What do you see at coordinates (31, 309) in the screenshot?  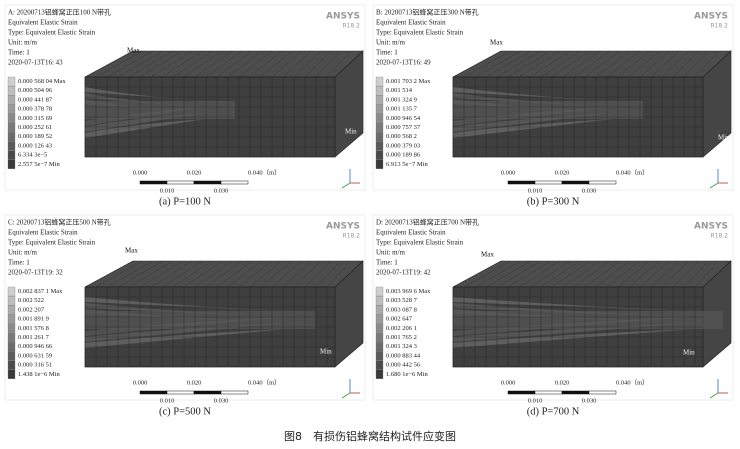 I see `legend-label: 0.002 207` at bounding box center [31, 309].